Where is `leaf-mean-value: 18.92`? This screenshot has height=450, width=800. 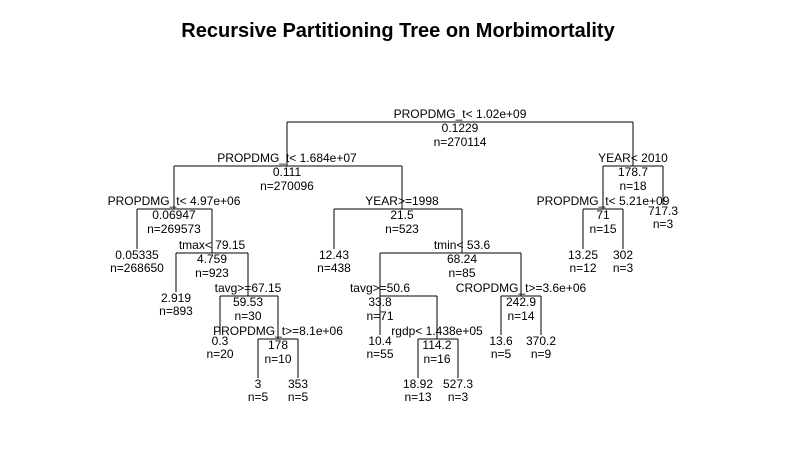
leaf-mean-value: 18.92 is located at coordinates (418, 384).